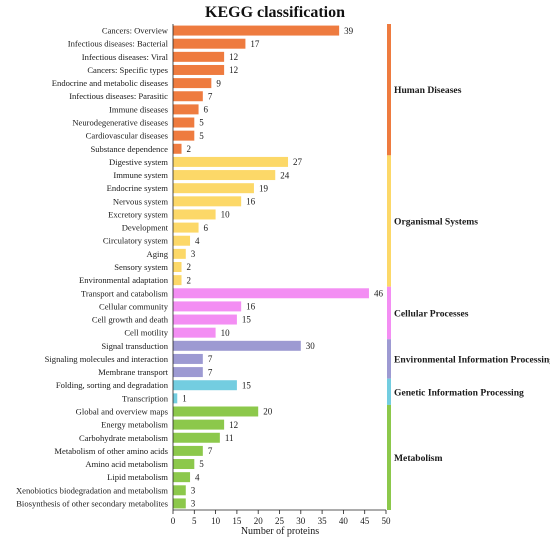 The image size is (550, 540). I want to click on category-label: Cancers: Specific types, so click(127, 70).